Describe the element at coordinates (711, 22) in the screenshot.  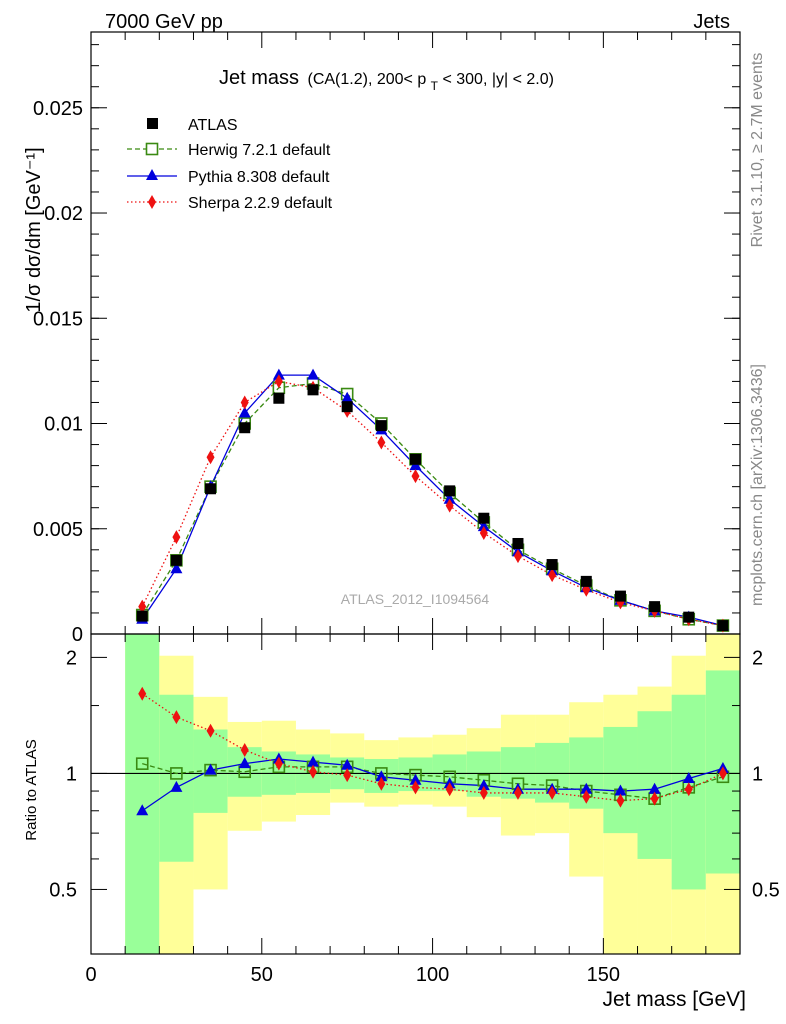
I see `header-right: Jets` at that location.